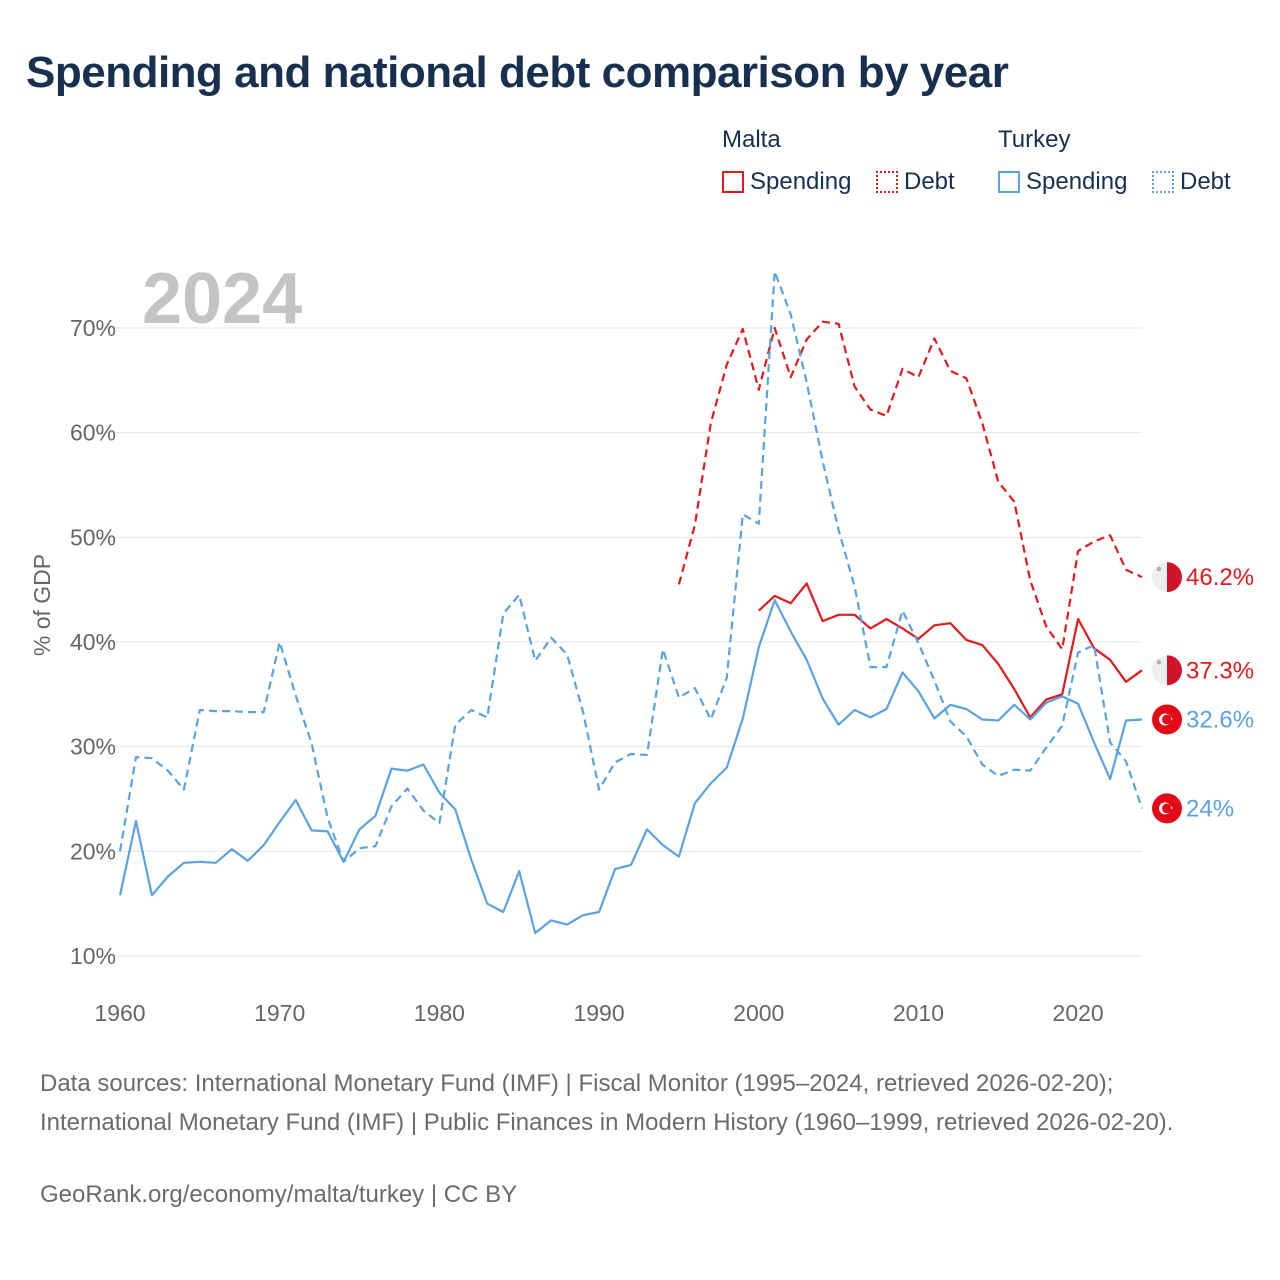  I want to click on legend-turkey-spending-label: Spending, so click(1077, 181).